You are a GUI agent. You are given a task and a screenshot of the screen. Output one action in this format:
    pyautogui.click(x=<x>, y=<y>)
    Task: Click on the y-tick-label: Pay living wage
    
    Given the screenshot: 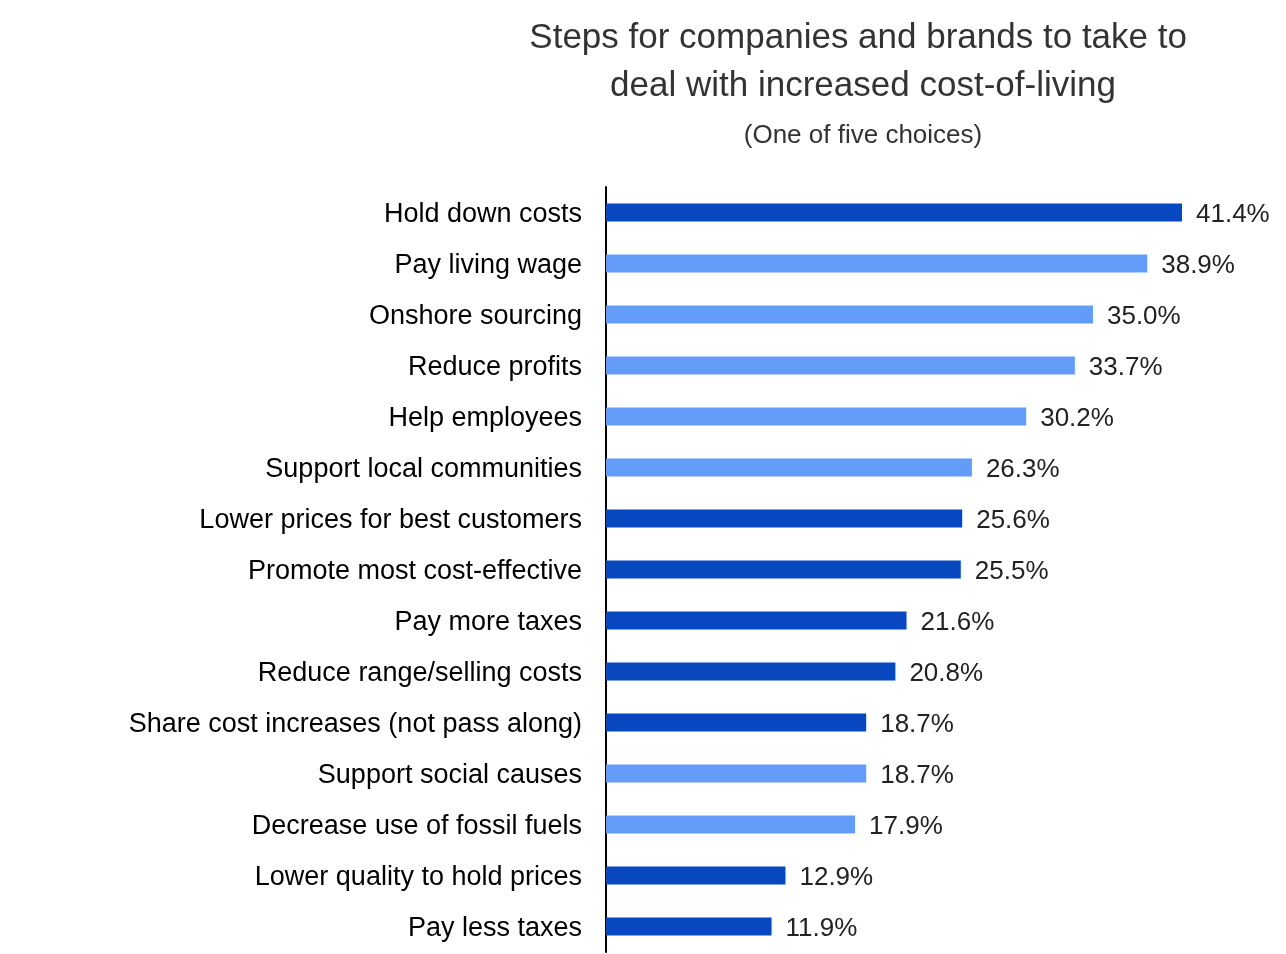 What is the action you would take?
    pyautogui.click(x=488, y=263)
    